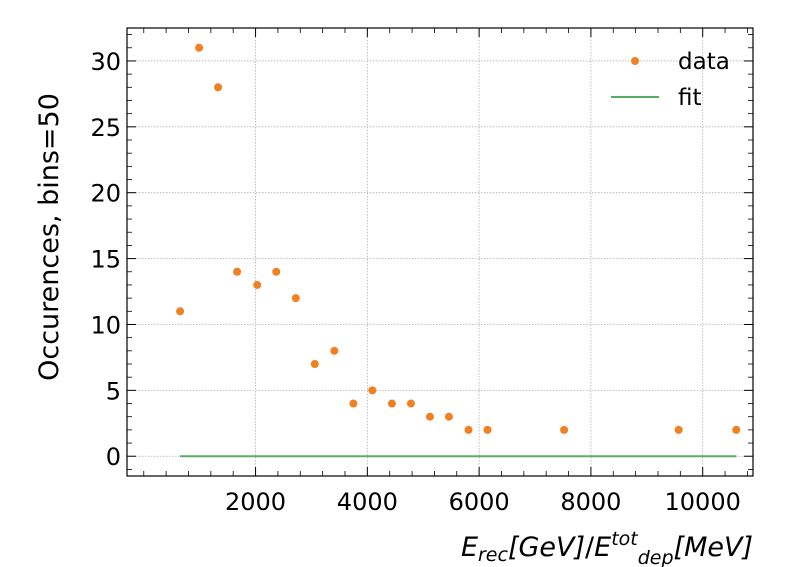 This screenshot has height=567, width=793. I want to click on x-tick-label: 4000, so click(367, 502).